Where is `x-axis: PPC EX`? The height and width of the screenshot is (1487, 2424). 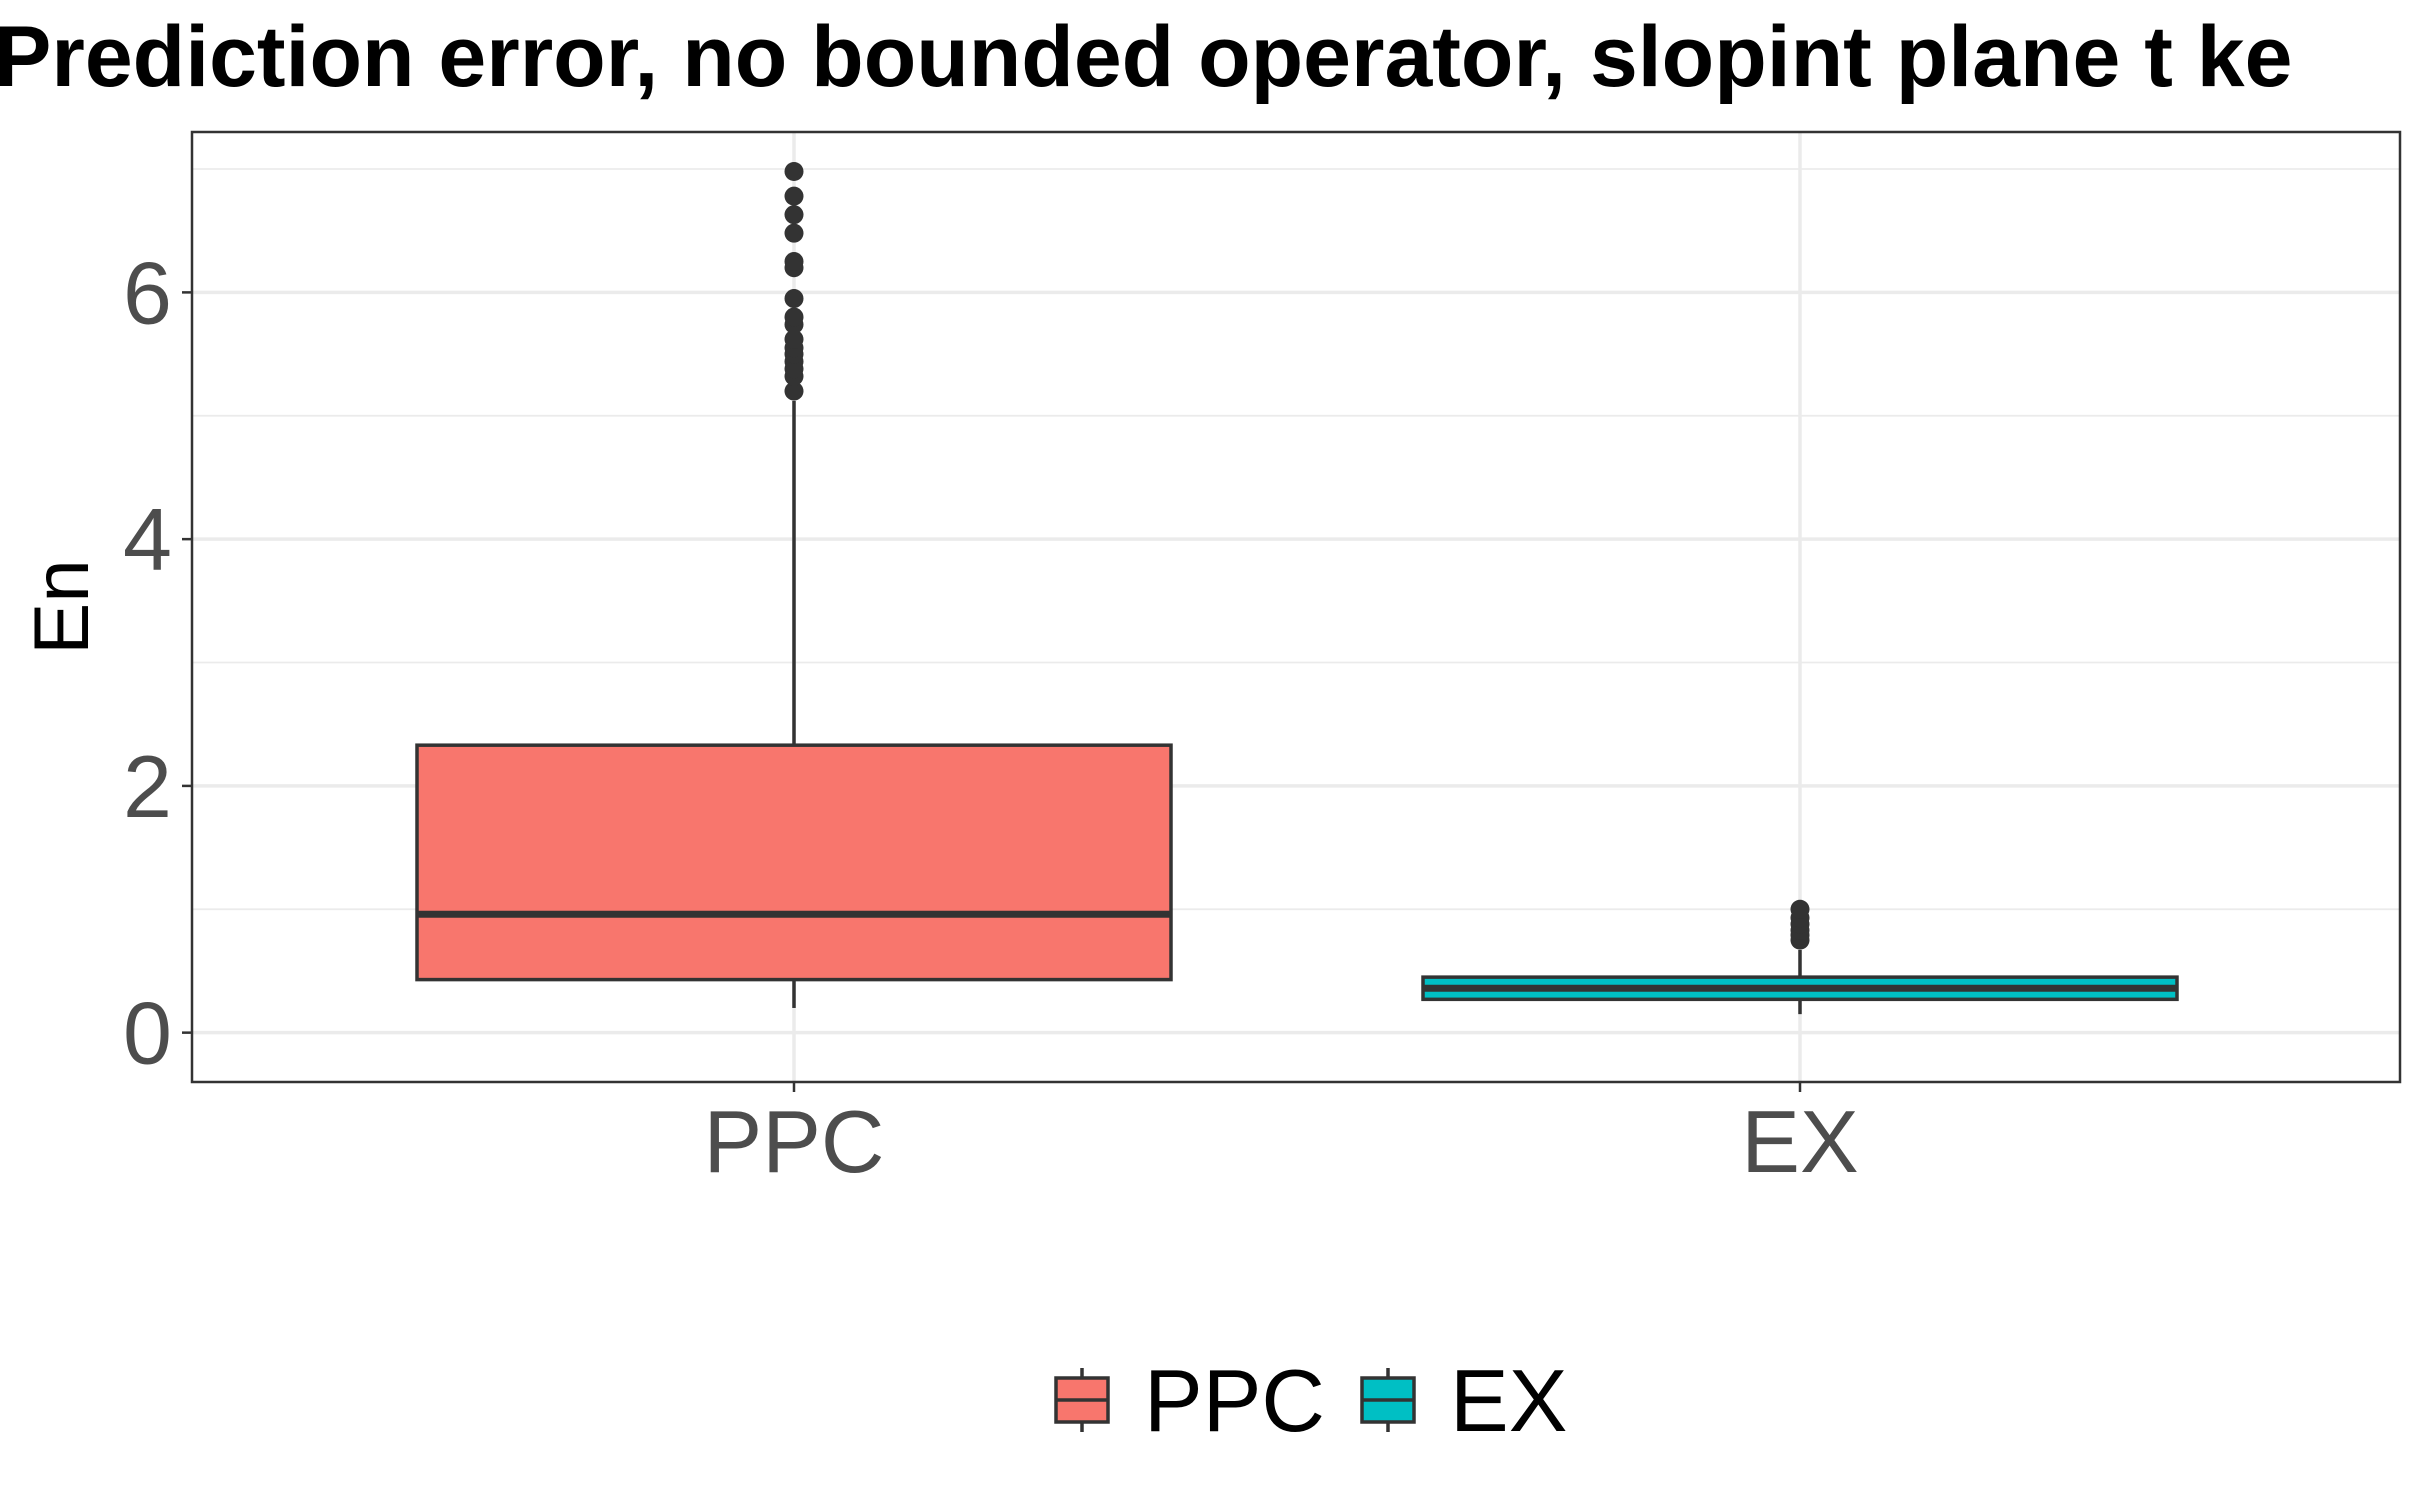 x-axis: PPC EX is located at coordinates (1281, 1136).